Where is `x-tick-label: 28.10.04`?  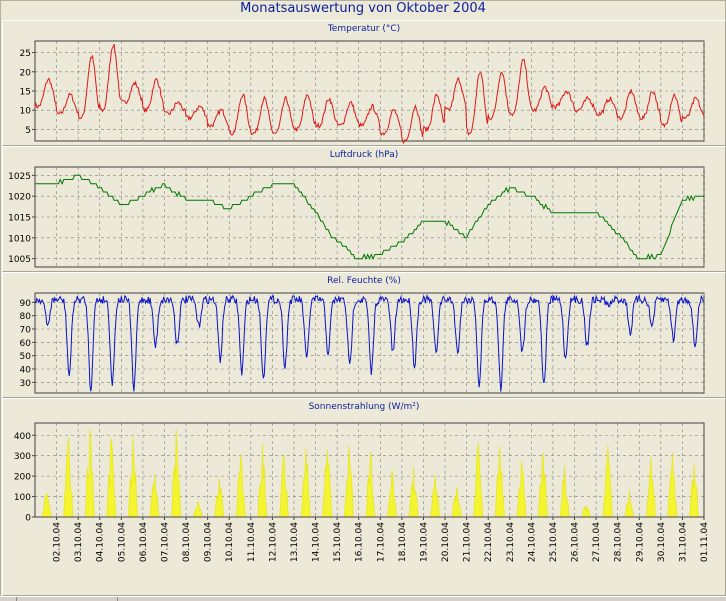
x-tick-label: 28.10.04 is located at coordinates (619, 542).